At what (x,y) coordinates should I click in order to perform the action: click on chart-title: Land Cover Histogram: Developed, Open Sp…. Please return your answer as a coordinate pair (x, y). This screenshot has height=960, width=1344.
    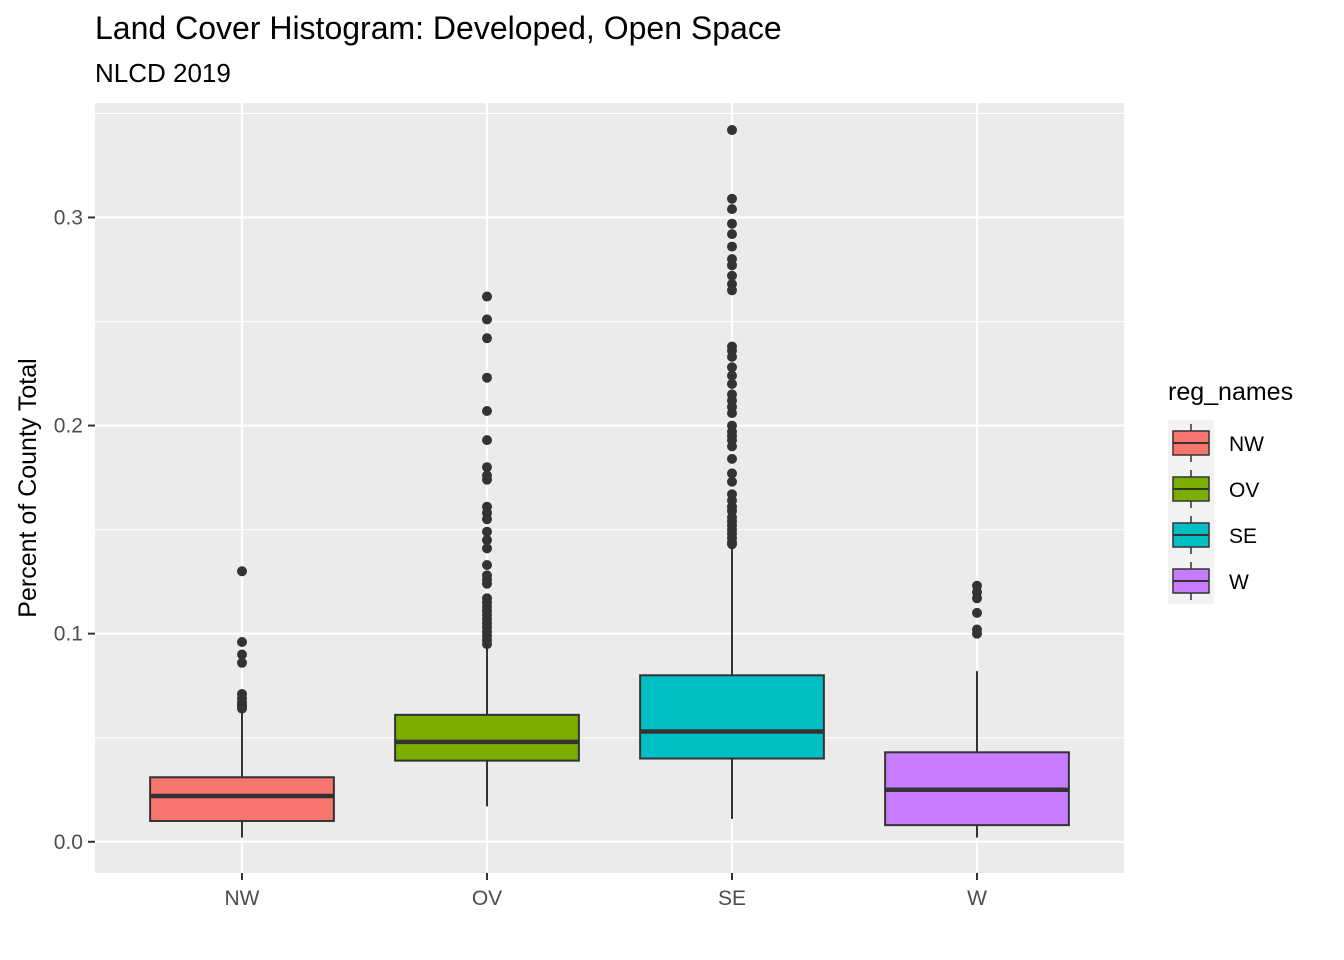
    Looking at the image, I should click on (438, 28).